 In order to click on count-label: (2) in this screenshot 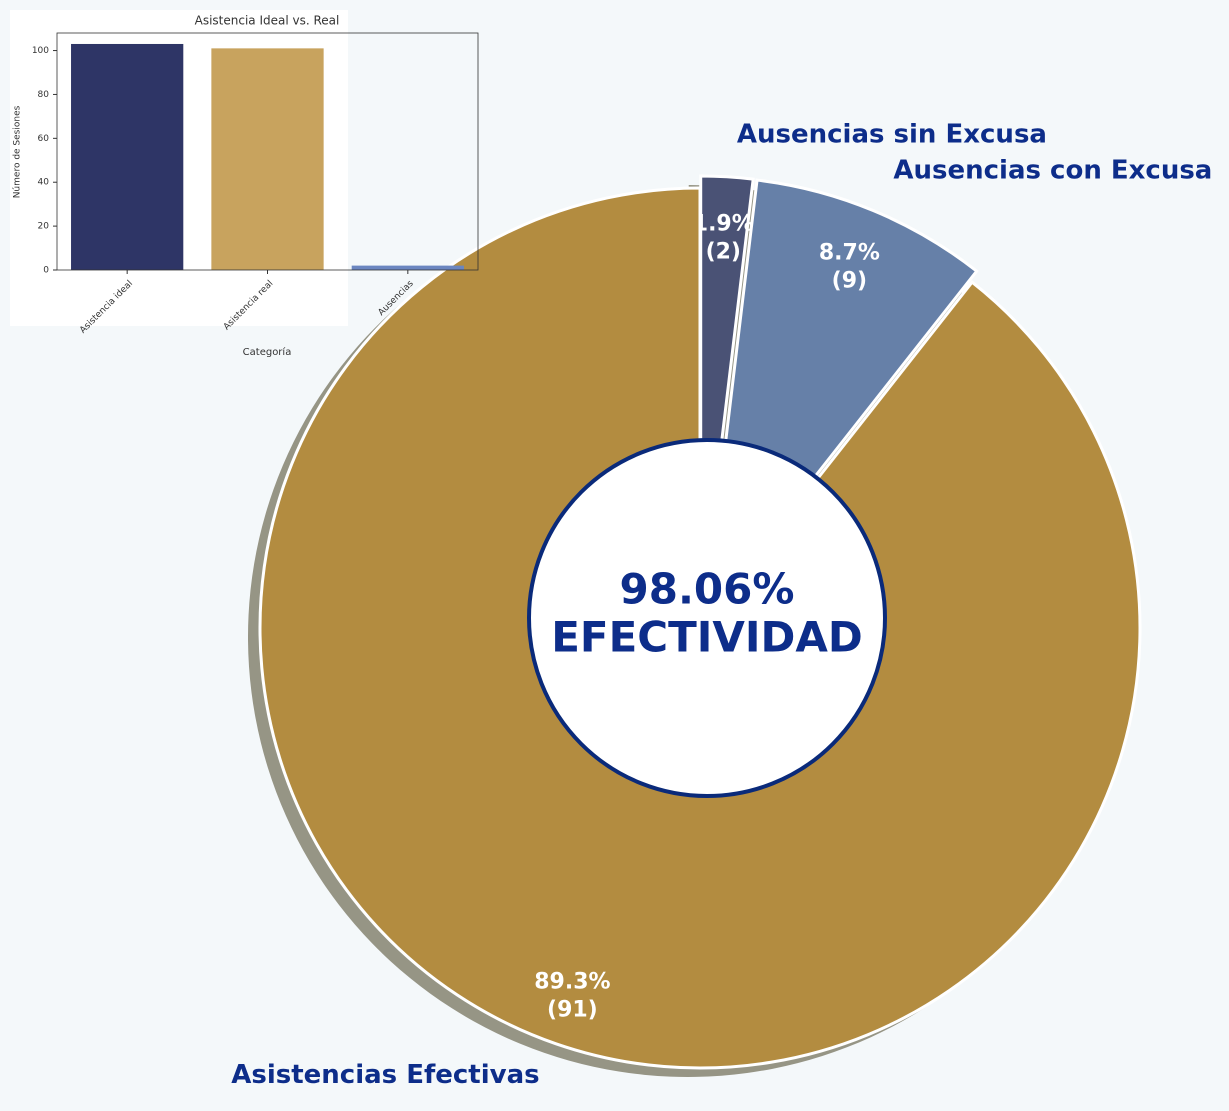, I will do `click(723, 252)`.